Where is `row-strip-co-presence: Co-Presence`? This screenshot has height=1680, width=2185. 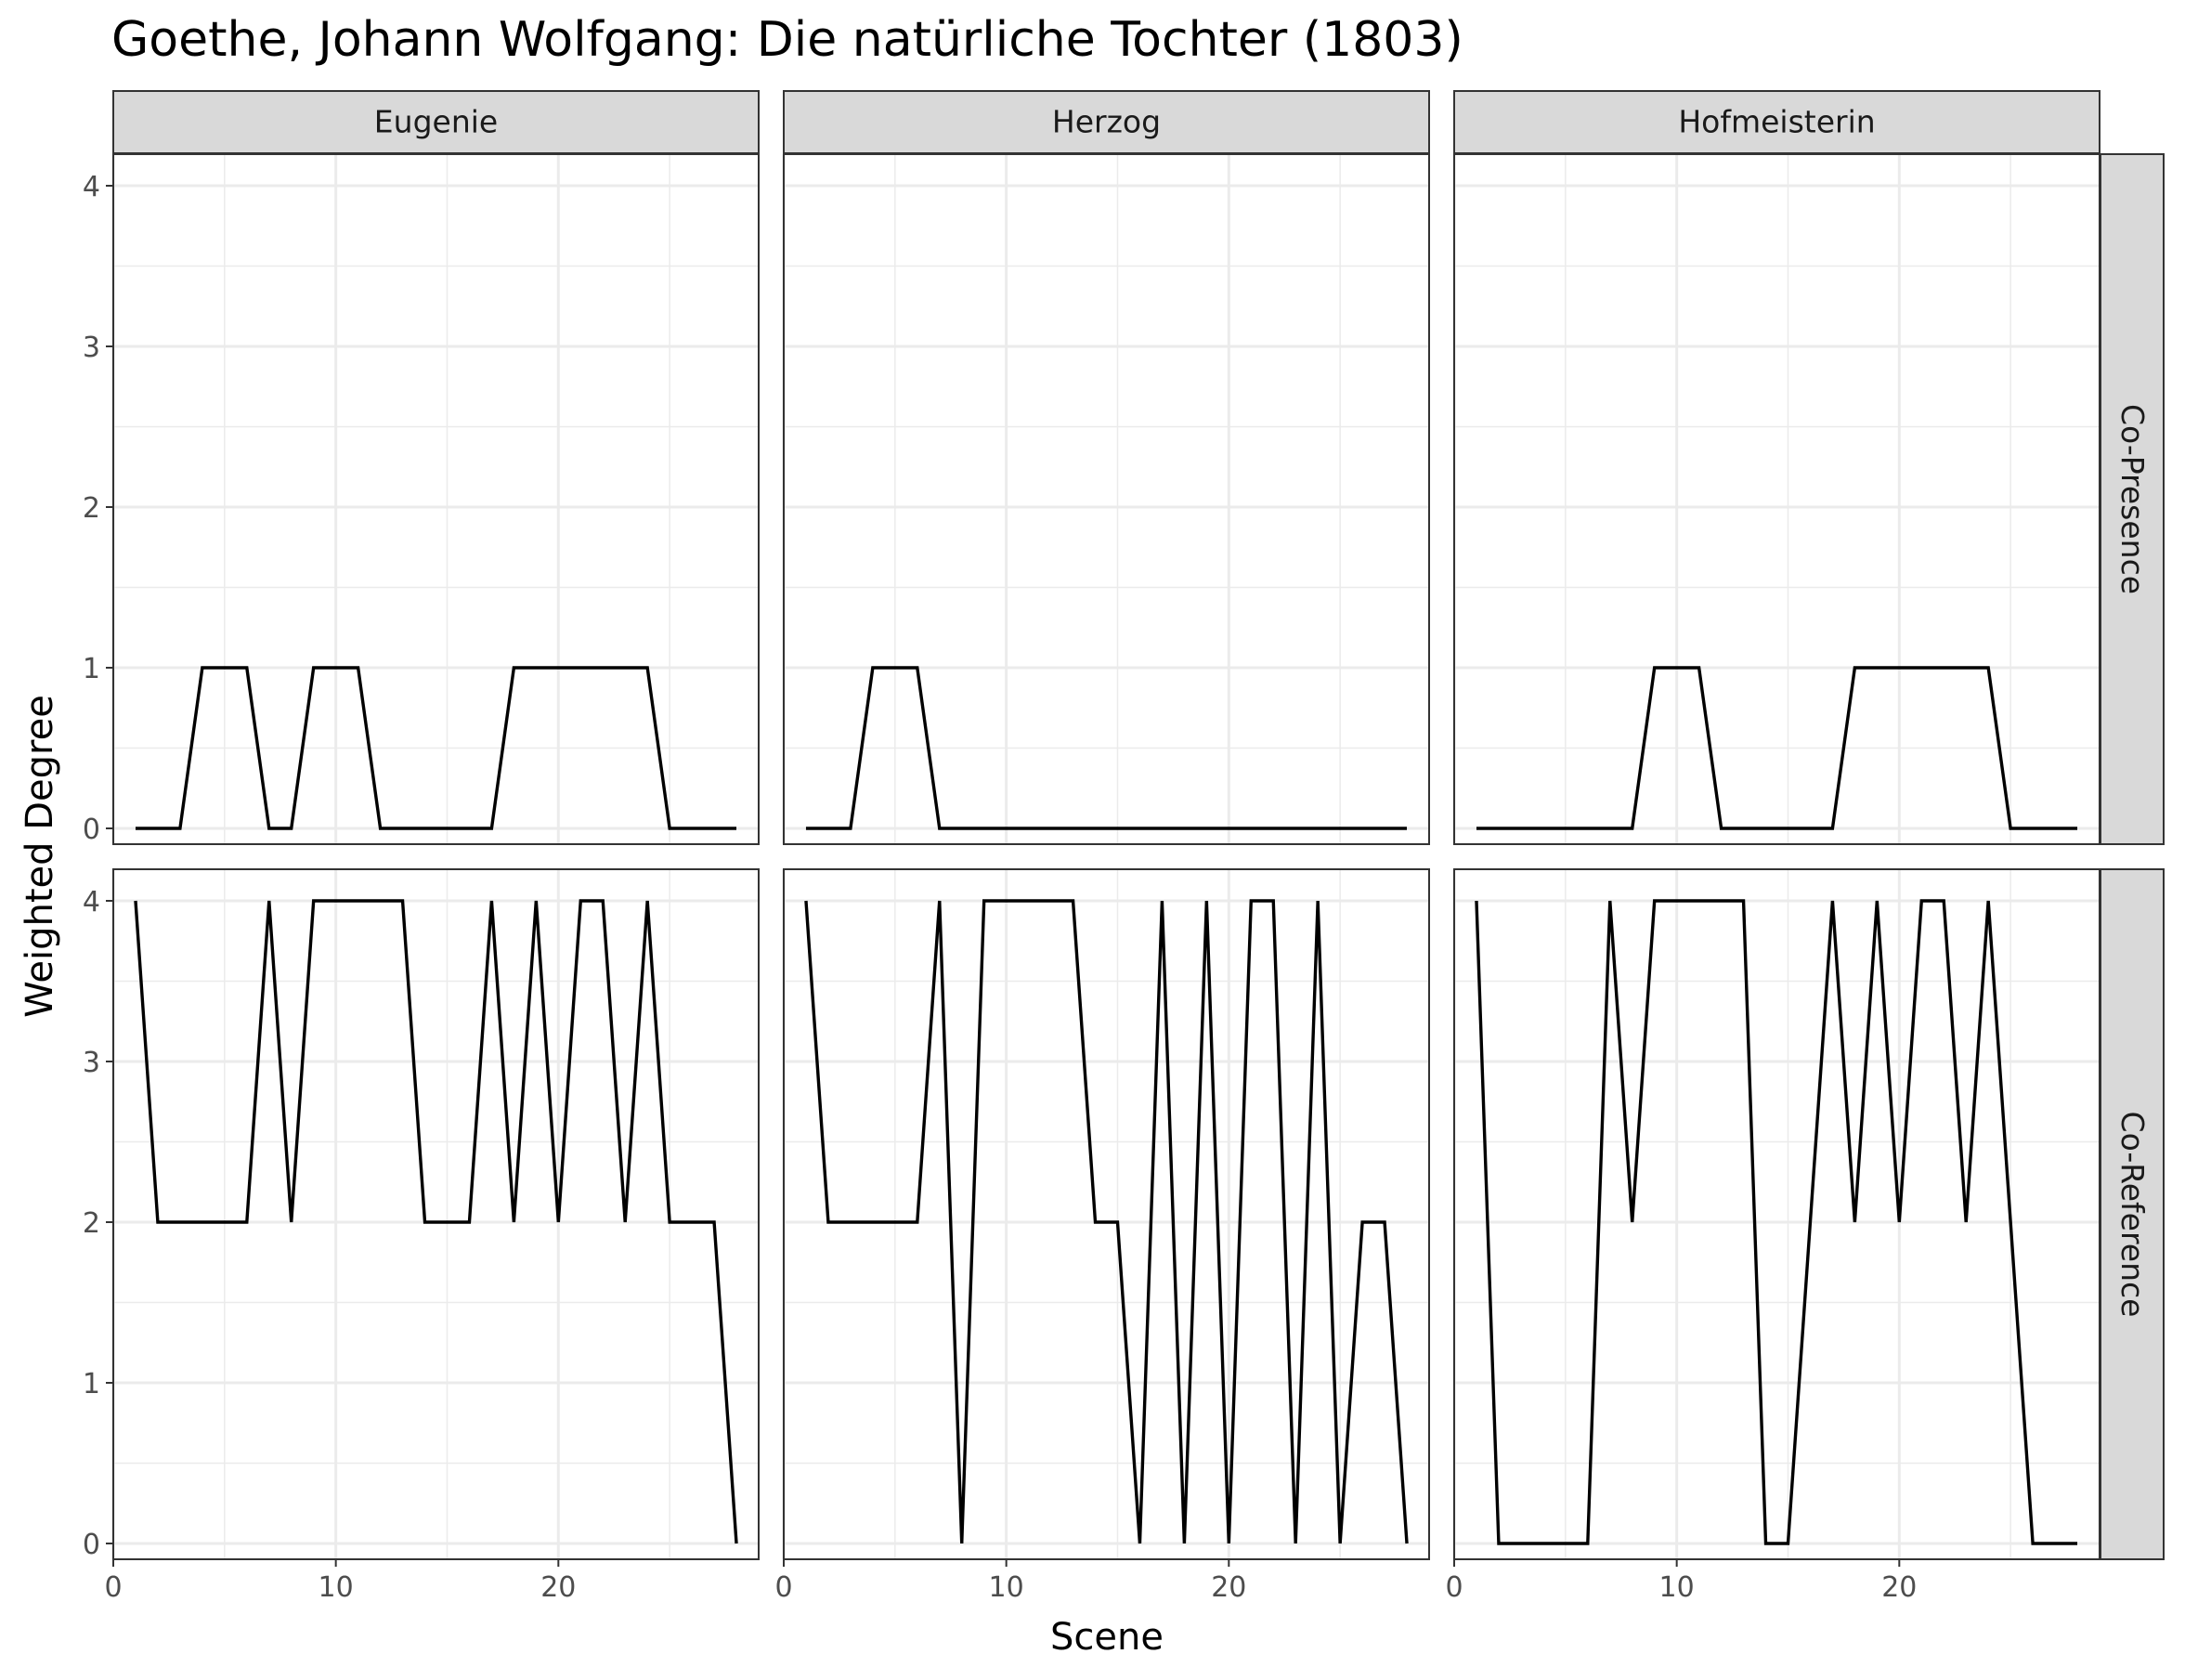 row-strip-co-presence: Co-Presence is located at coordinates (2132, 499).